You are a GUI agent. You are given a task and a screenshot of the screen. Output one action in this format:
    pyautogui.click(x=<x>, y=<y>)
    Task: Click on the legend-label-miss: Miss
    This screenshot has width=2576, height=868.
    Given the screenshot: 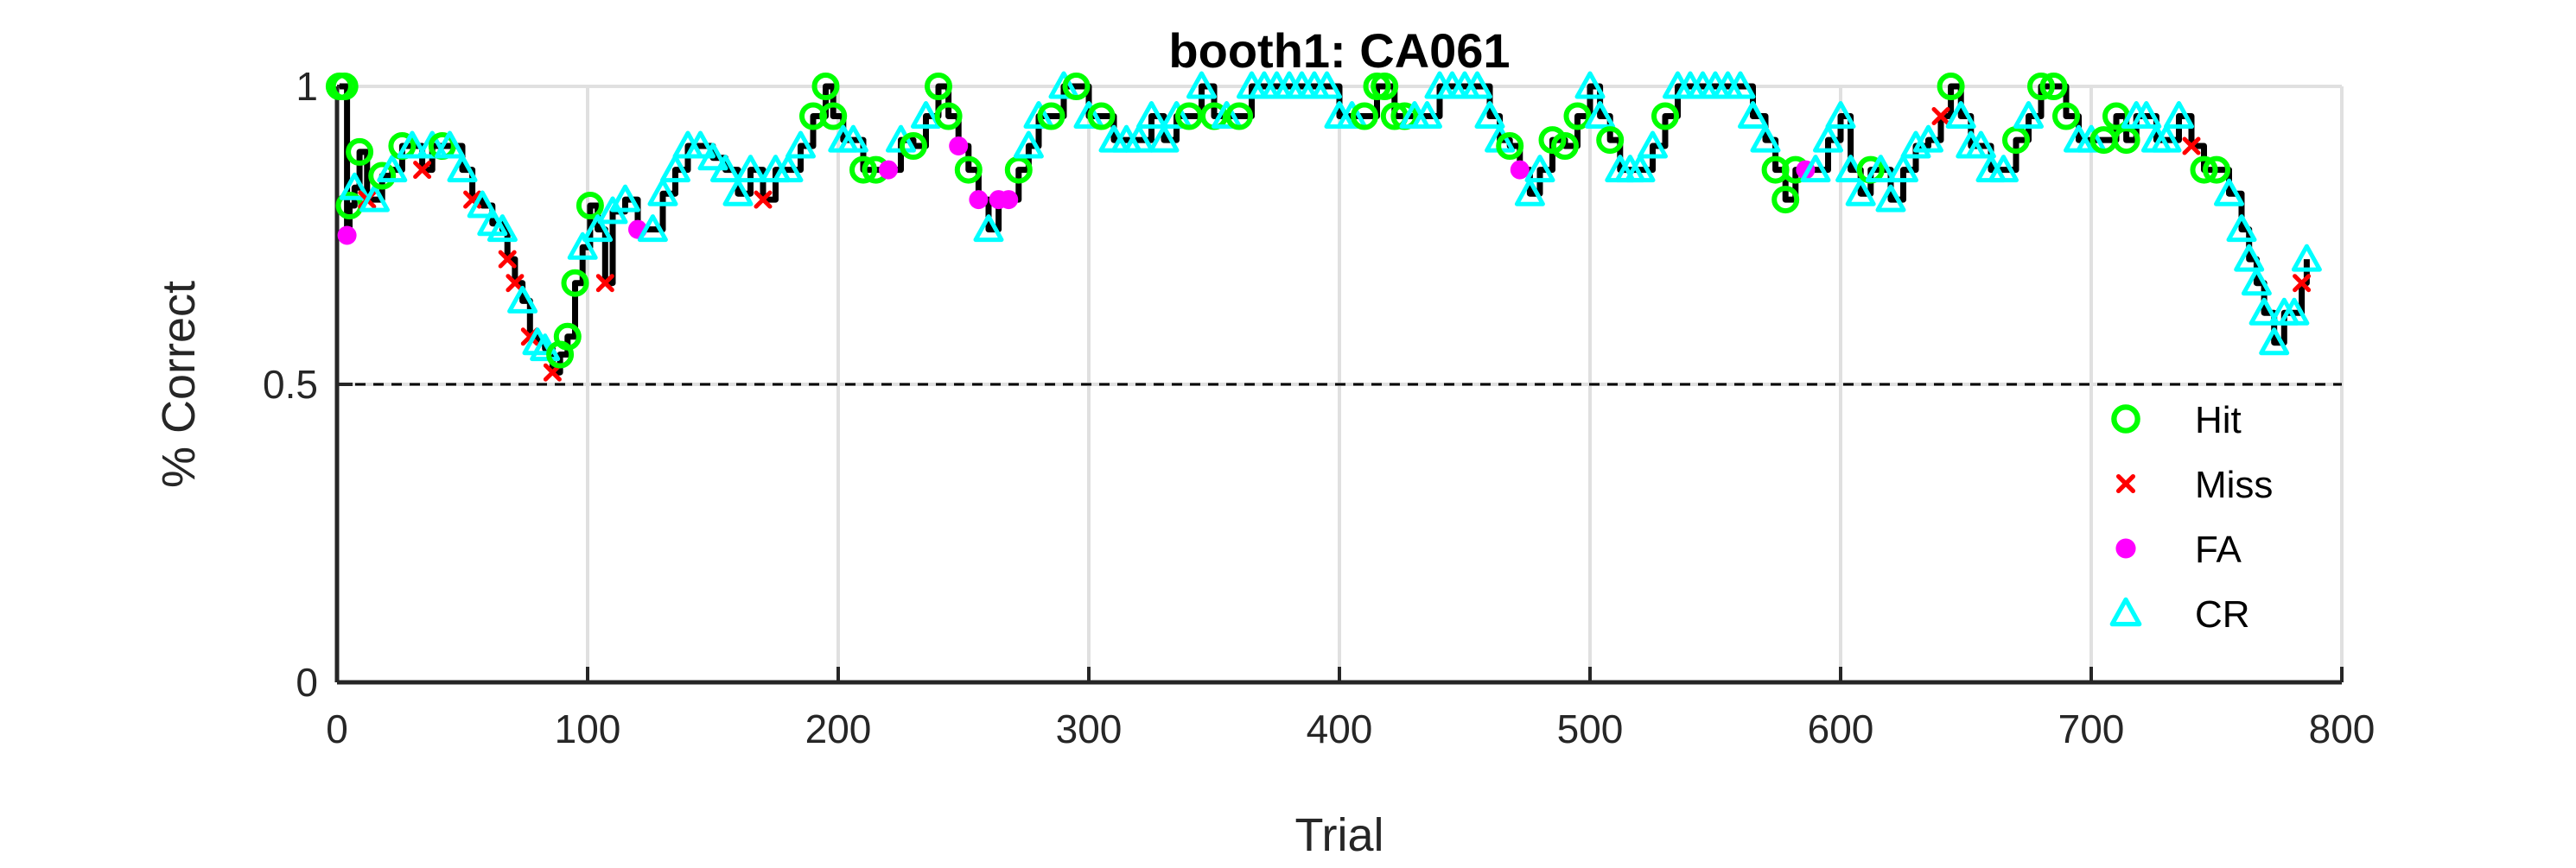 What is the action you would take?
    pyautogui.click(x=2234, y=485)
    